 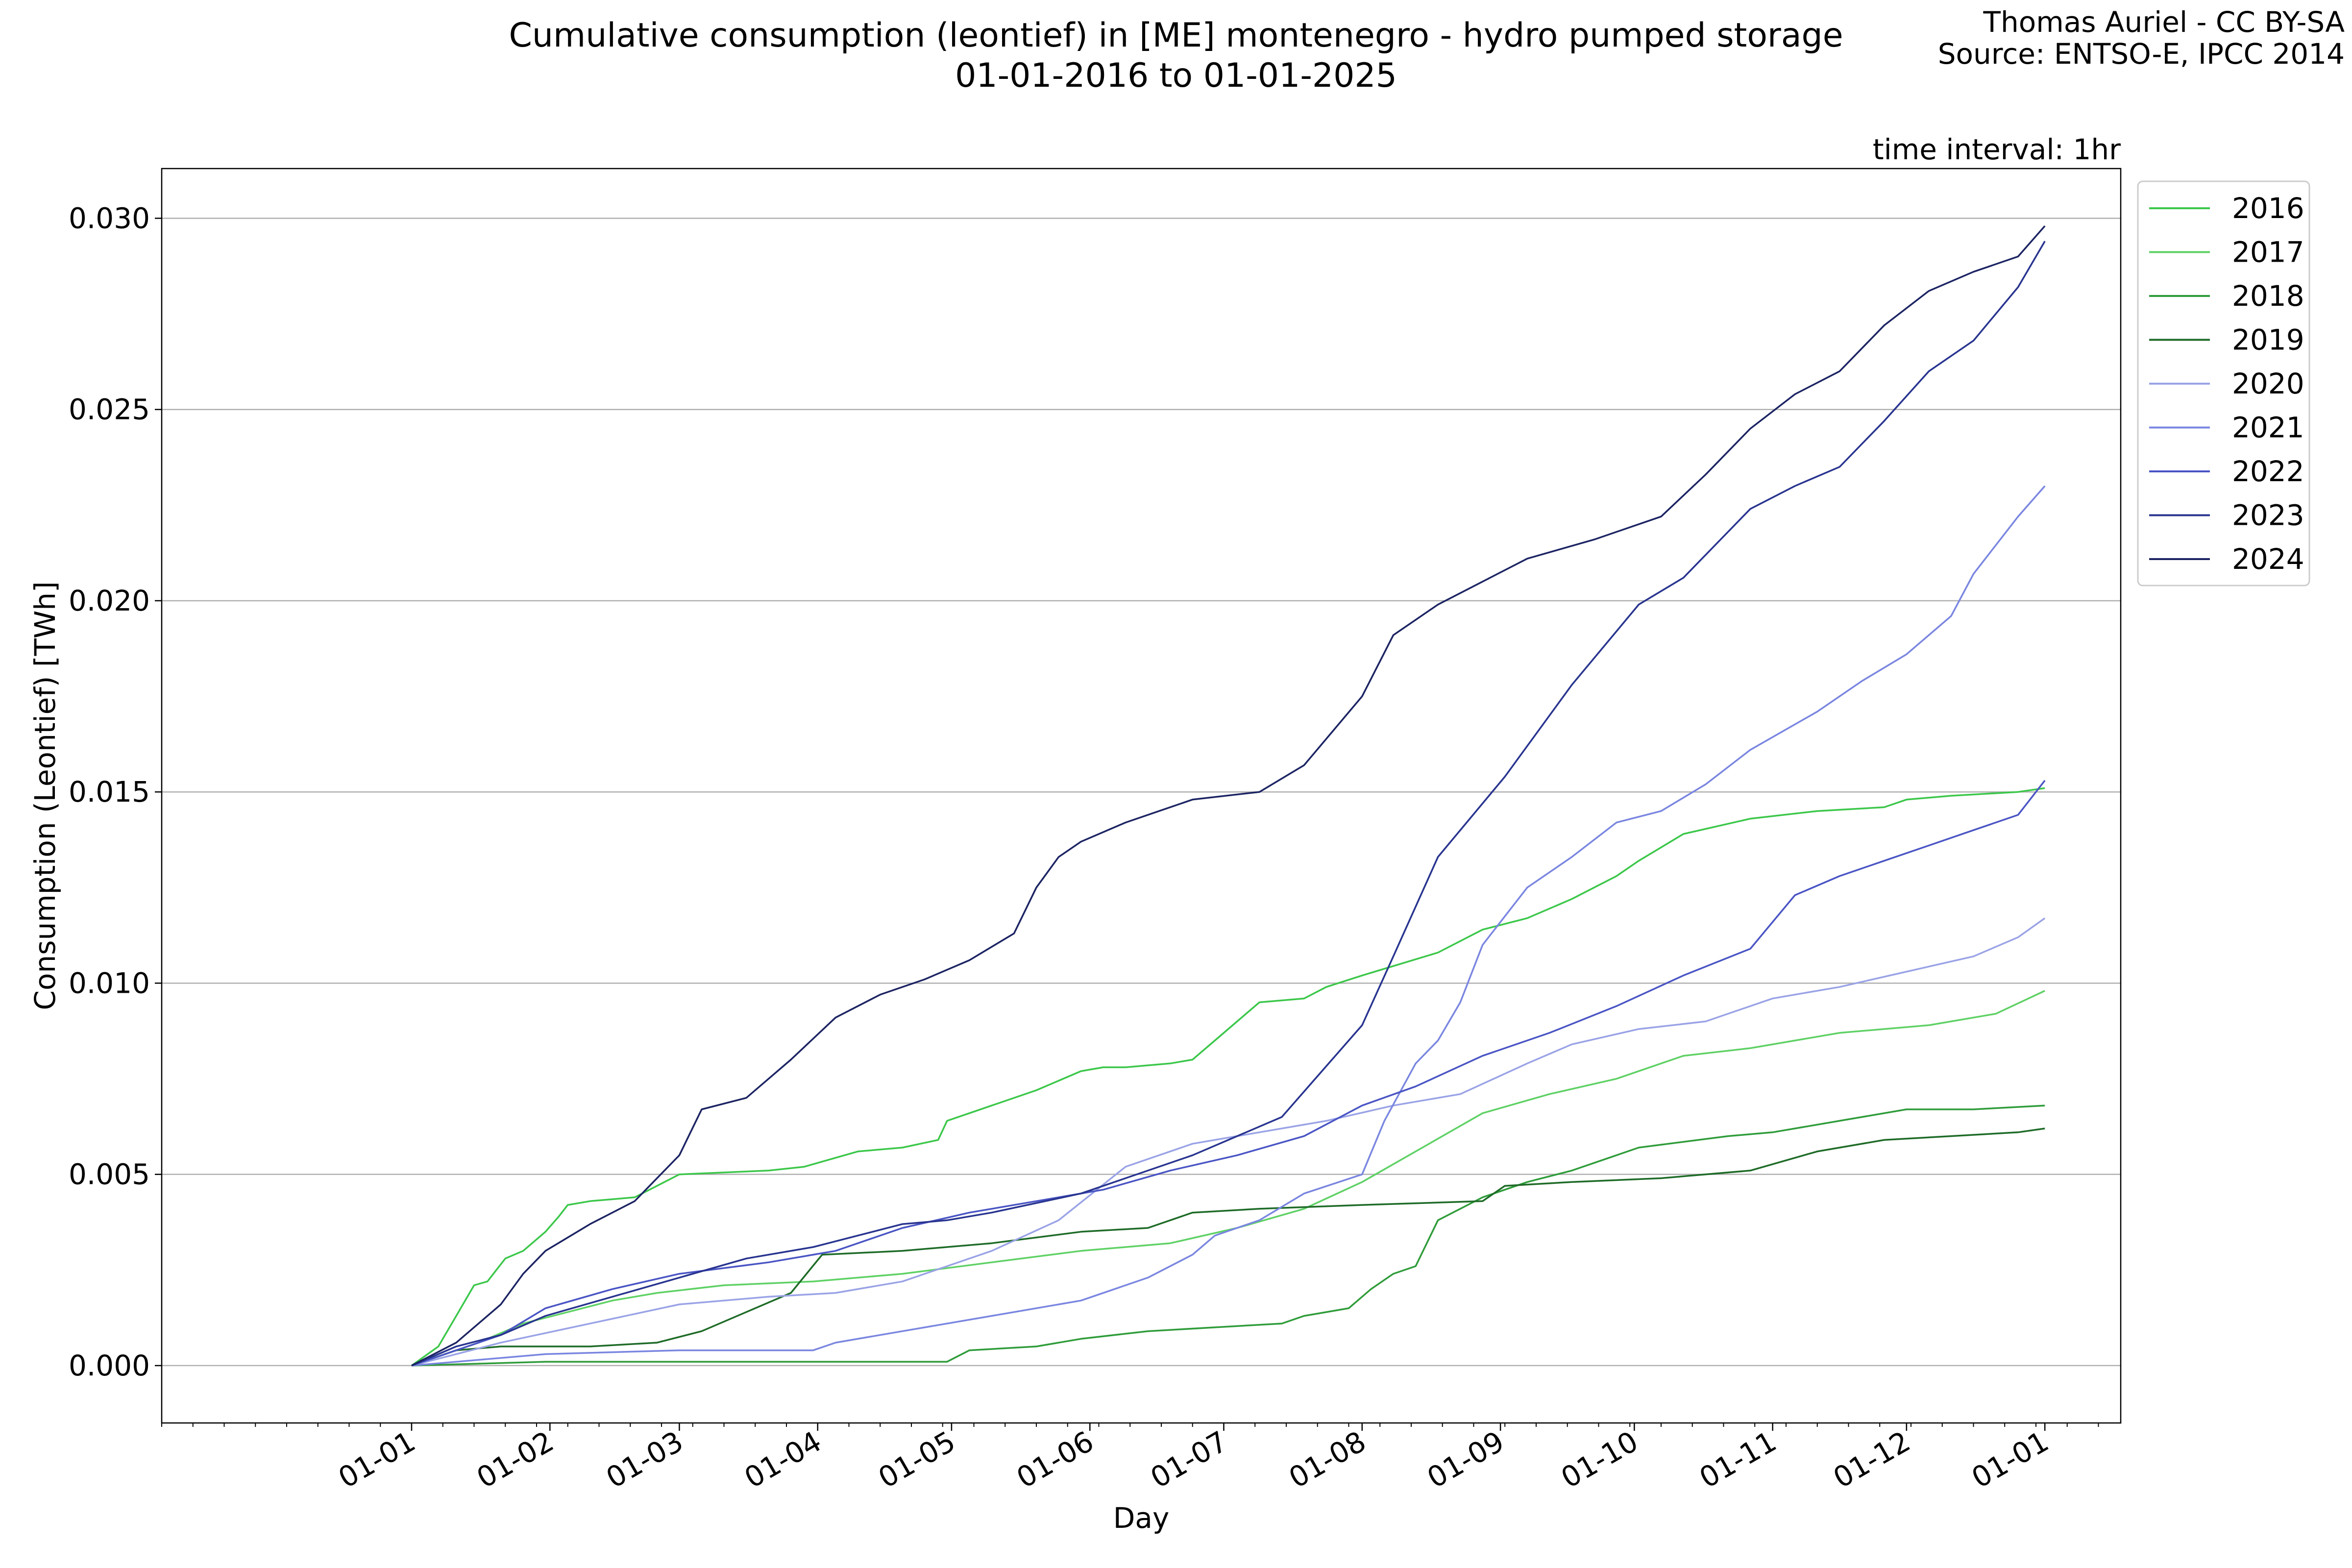 I want to click on legend-entries: 2016 2017 2018 2019 2020 2021 2022 2023 2024, so click(x=2226, y=384).